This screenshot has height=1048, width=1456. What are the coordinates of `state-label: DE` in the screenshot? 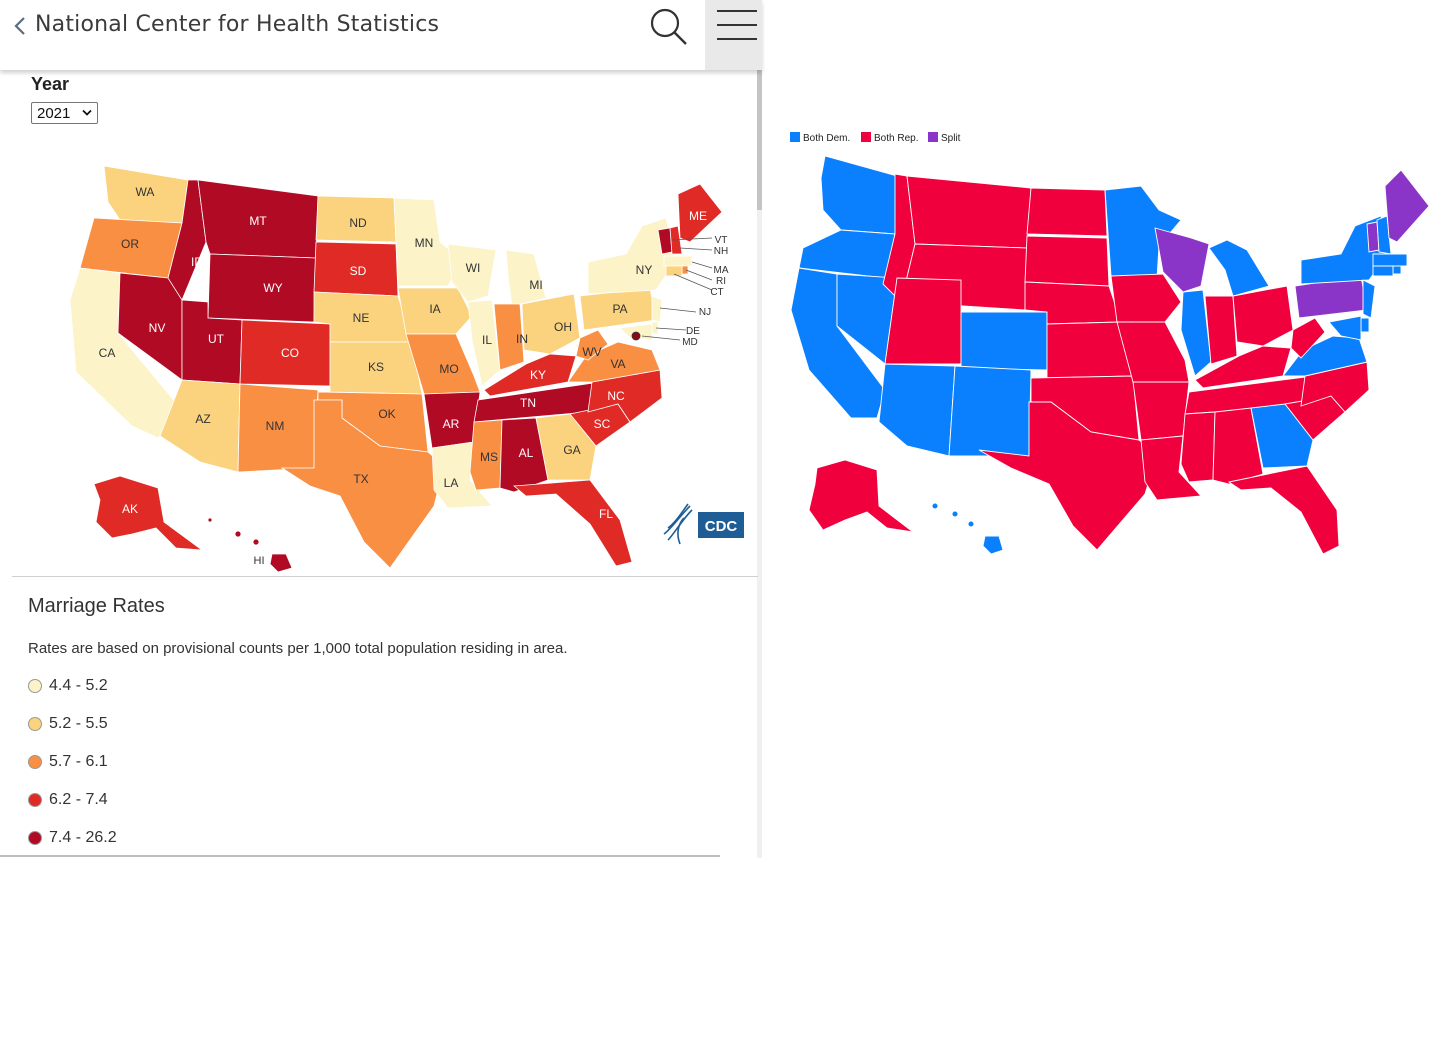 It's located at (693, 331).